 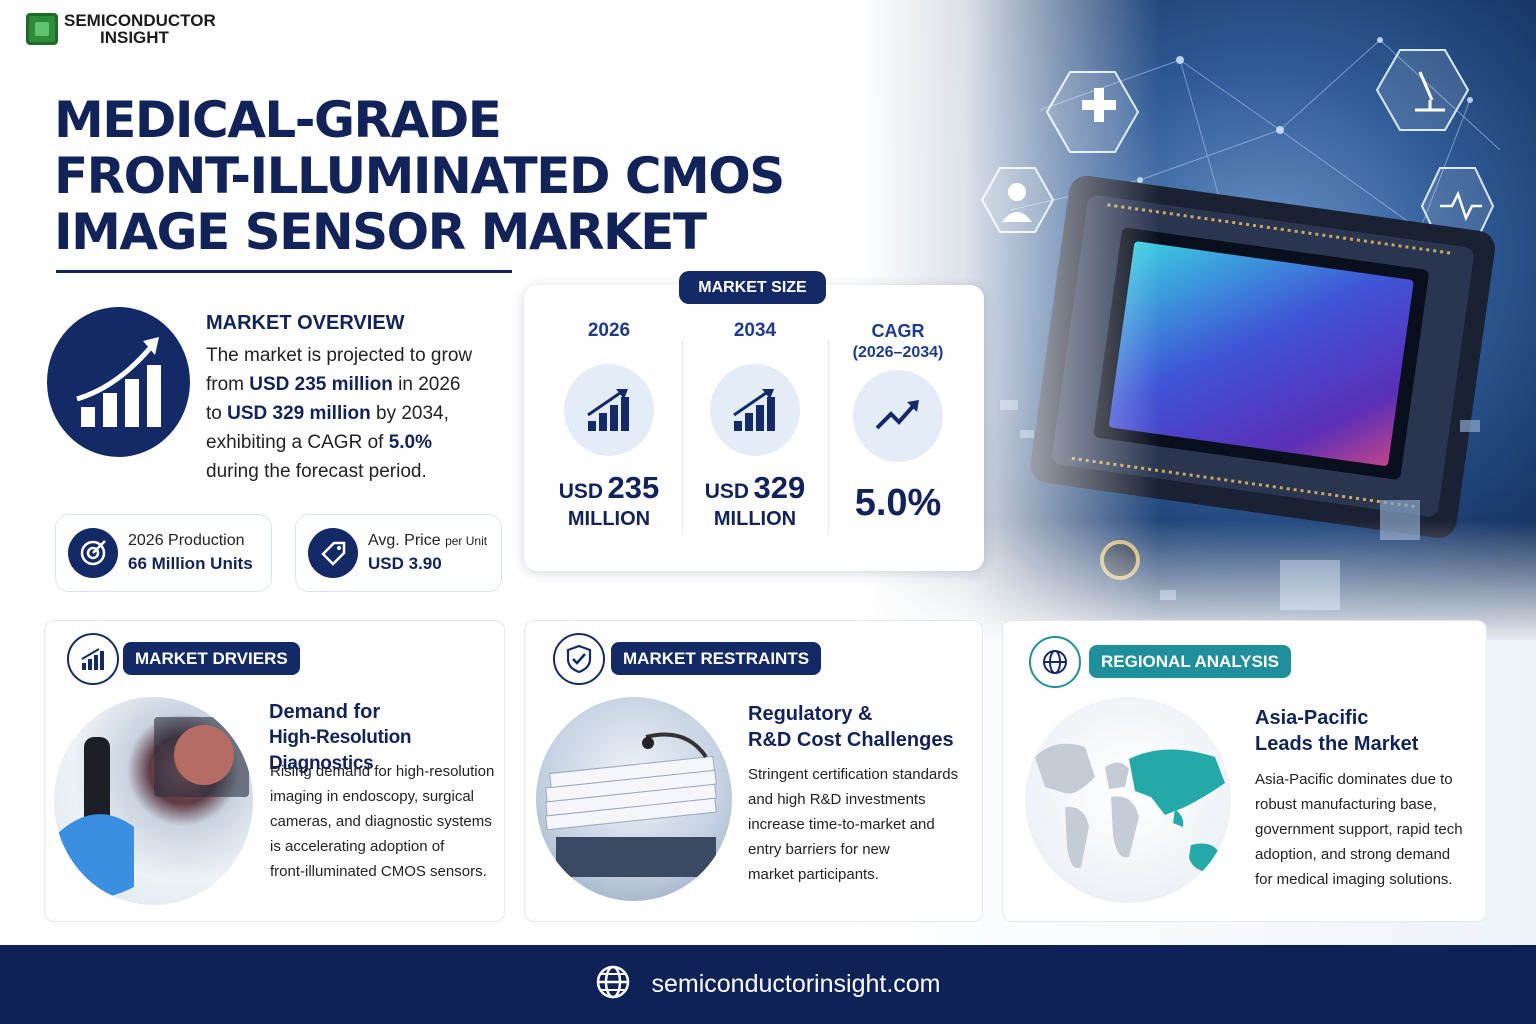 What do you see at coordinates (755, 330) in the screenshot?
I see `year-label: 2034` at bounding box center [755, 330].